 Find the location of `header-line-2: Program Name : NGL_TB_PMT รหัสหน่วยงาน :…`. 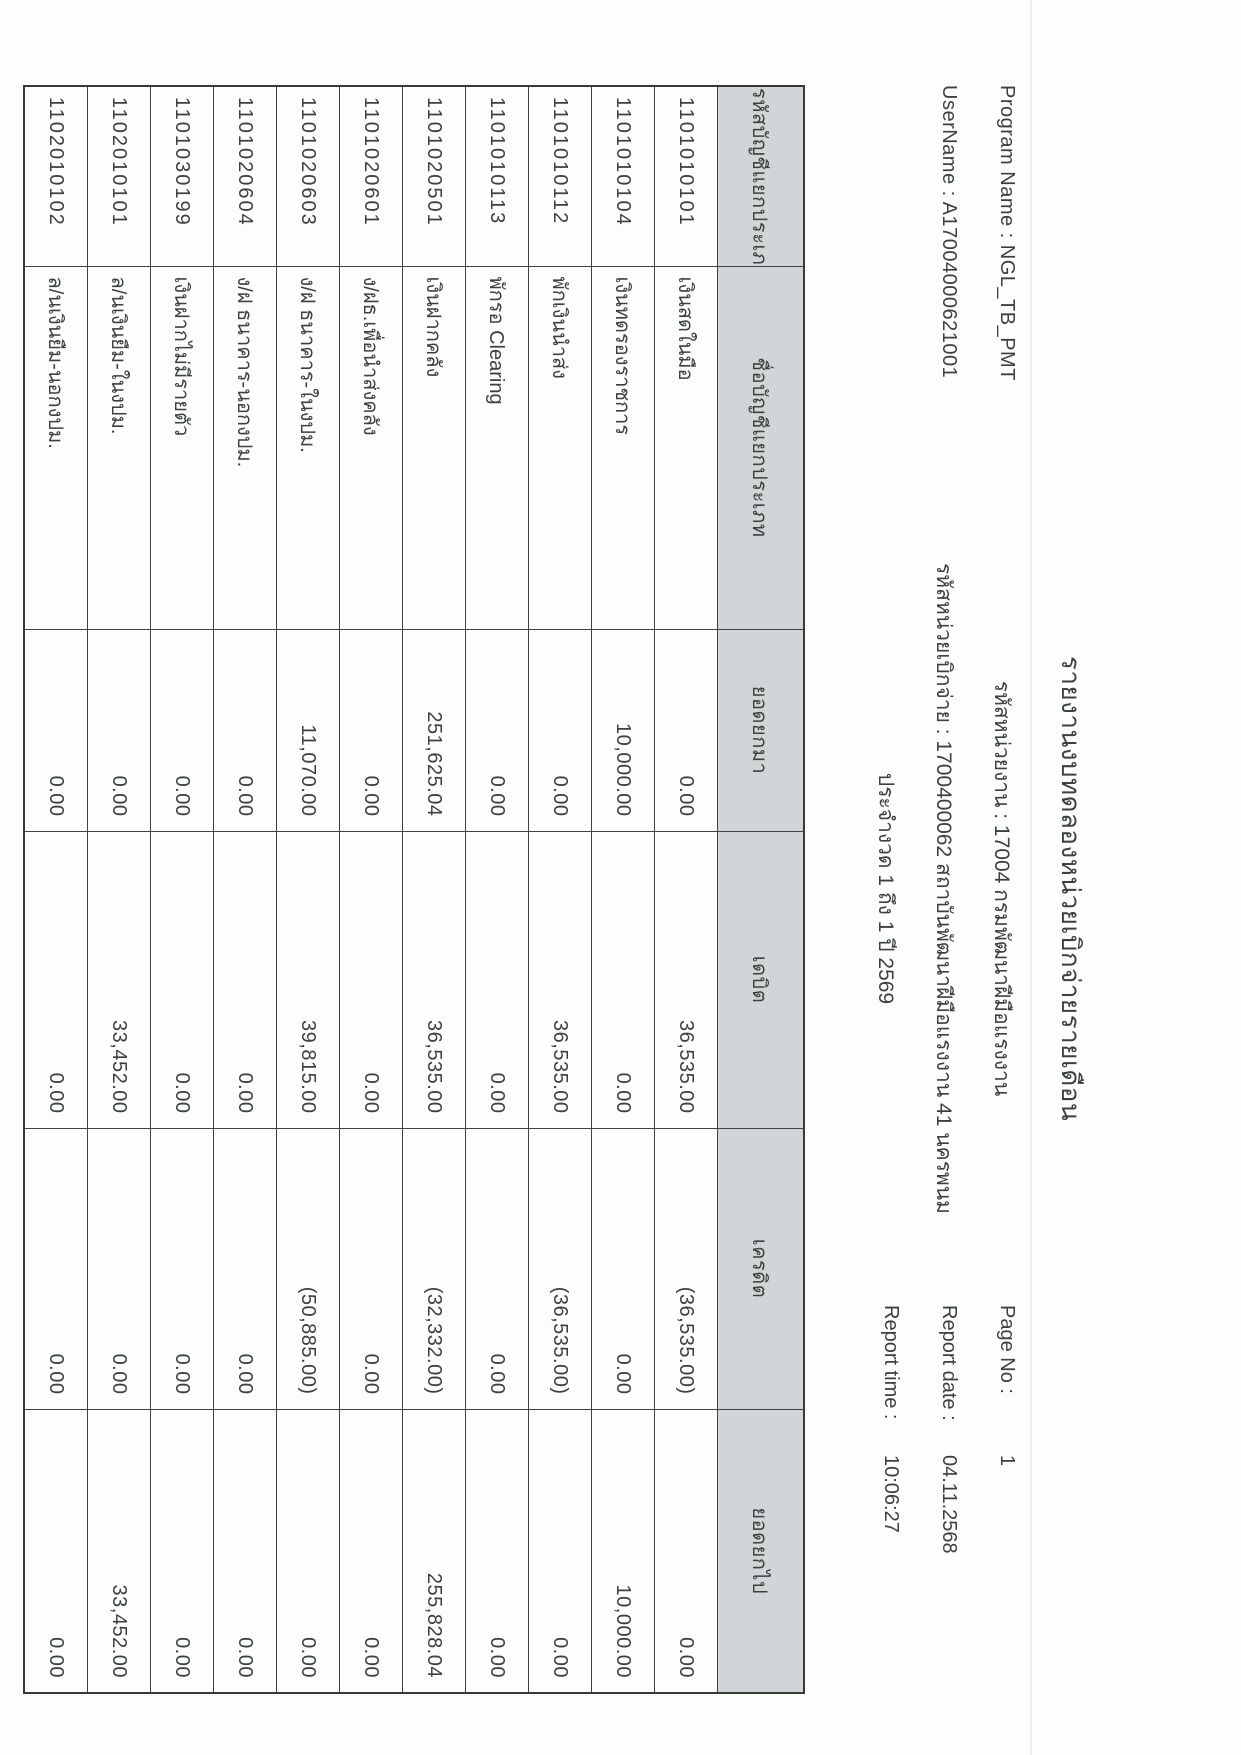

header-line-2: Program Name : NGL_TB_PMT รหัสหน่วยงาน :… is located at coordinates (1003, 877).